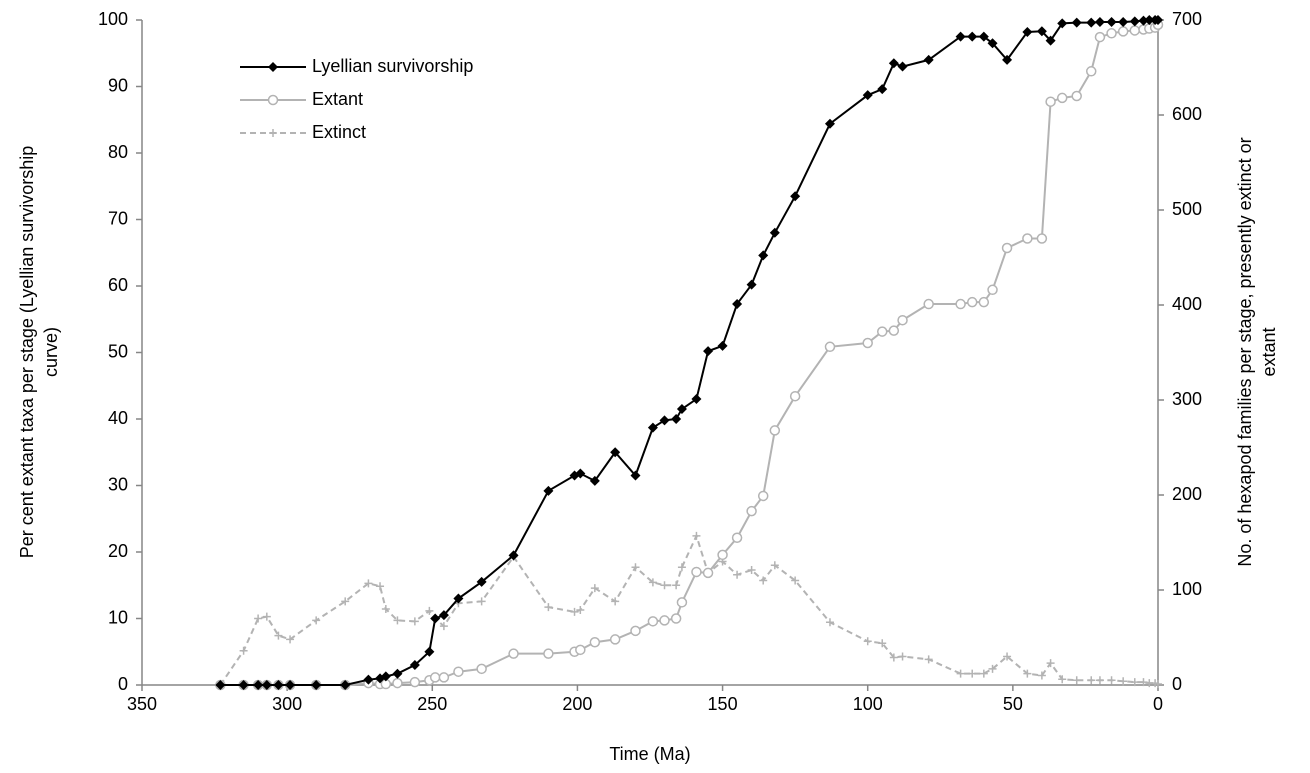 The width and height of the screenshot is (1310, 773). What do you see at coordinates (118, 351) in the screenshot?
I see `y-tick-label: 50` at bounding box center [118, 351].